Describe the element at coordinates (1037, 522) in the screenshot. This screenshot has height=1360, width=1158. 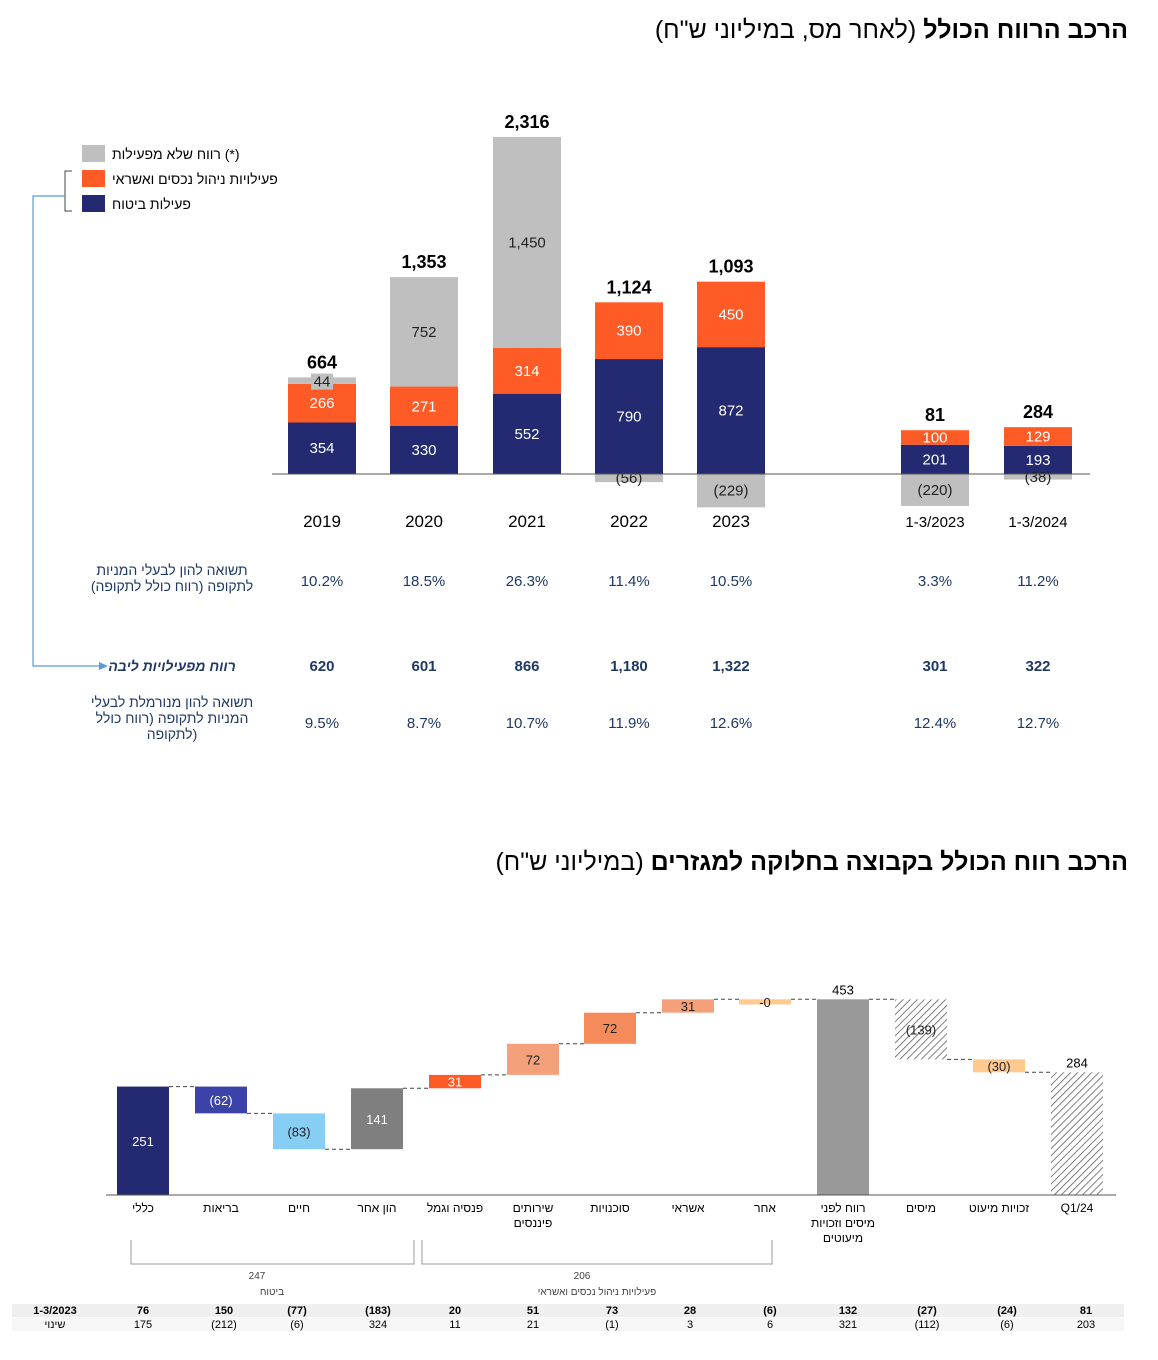
I see `category-1-3/2024: 1-3/2024` at that location.